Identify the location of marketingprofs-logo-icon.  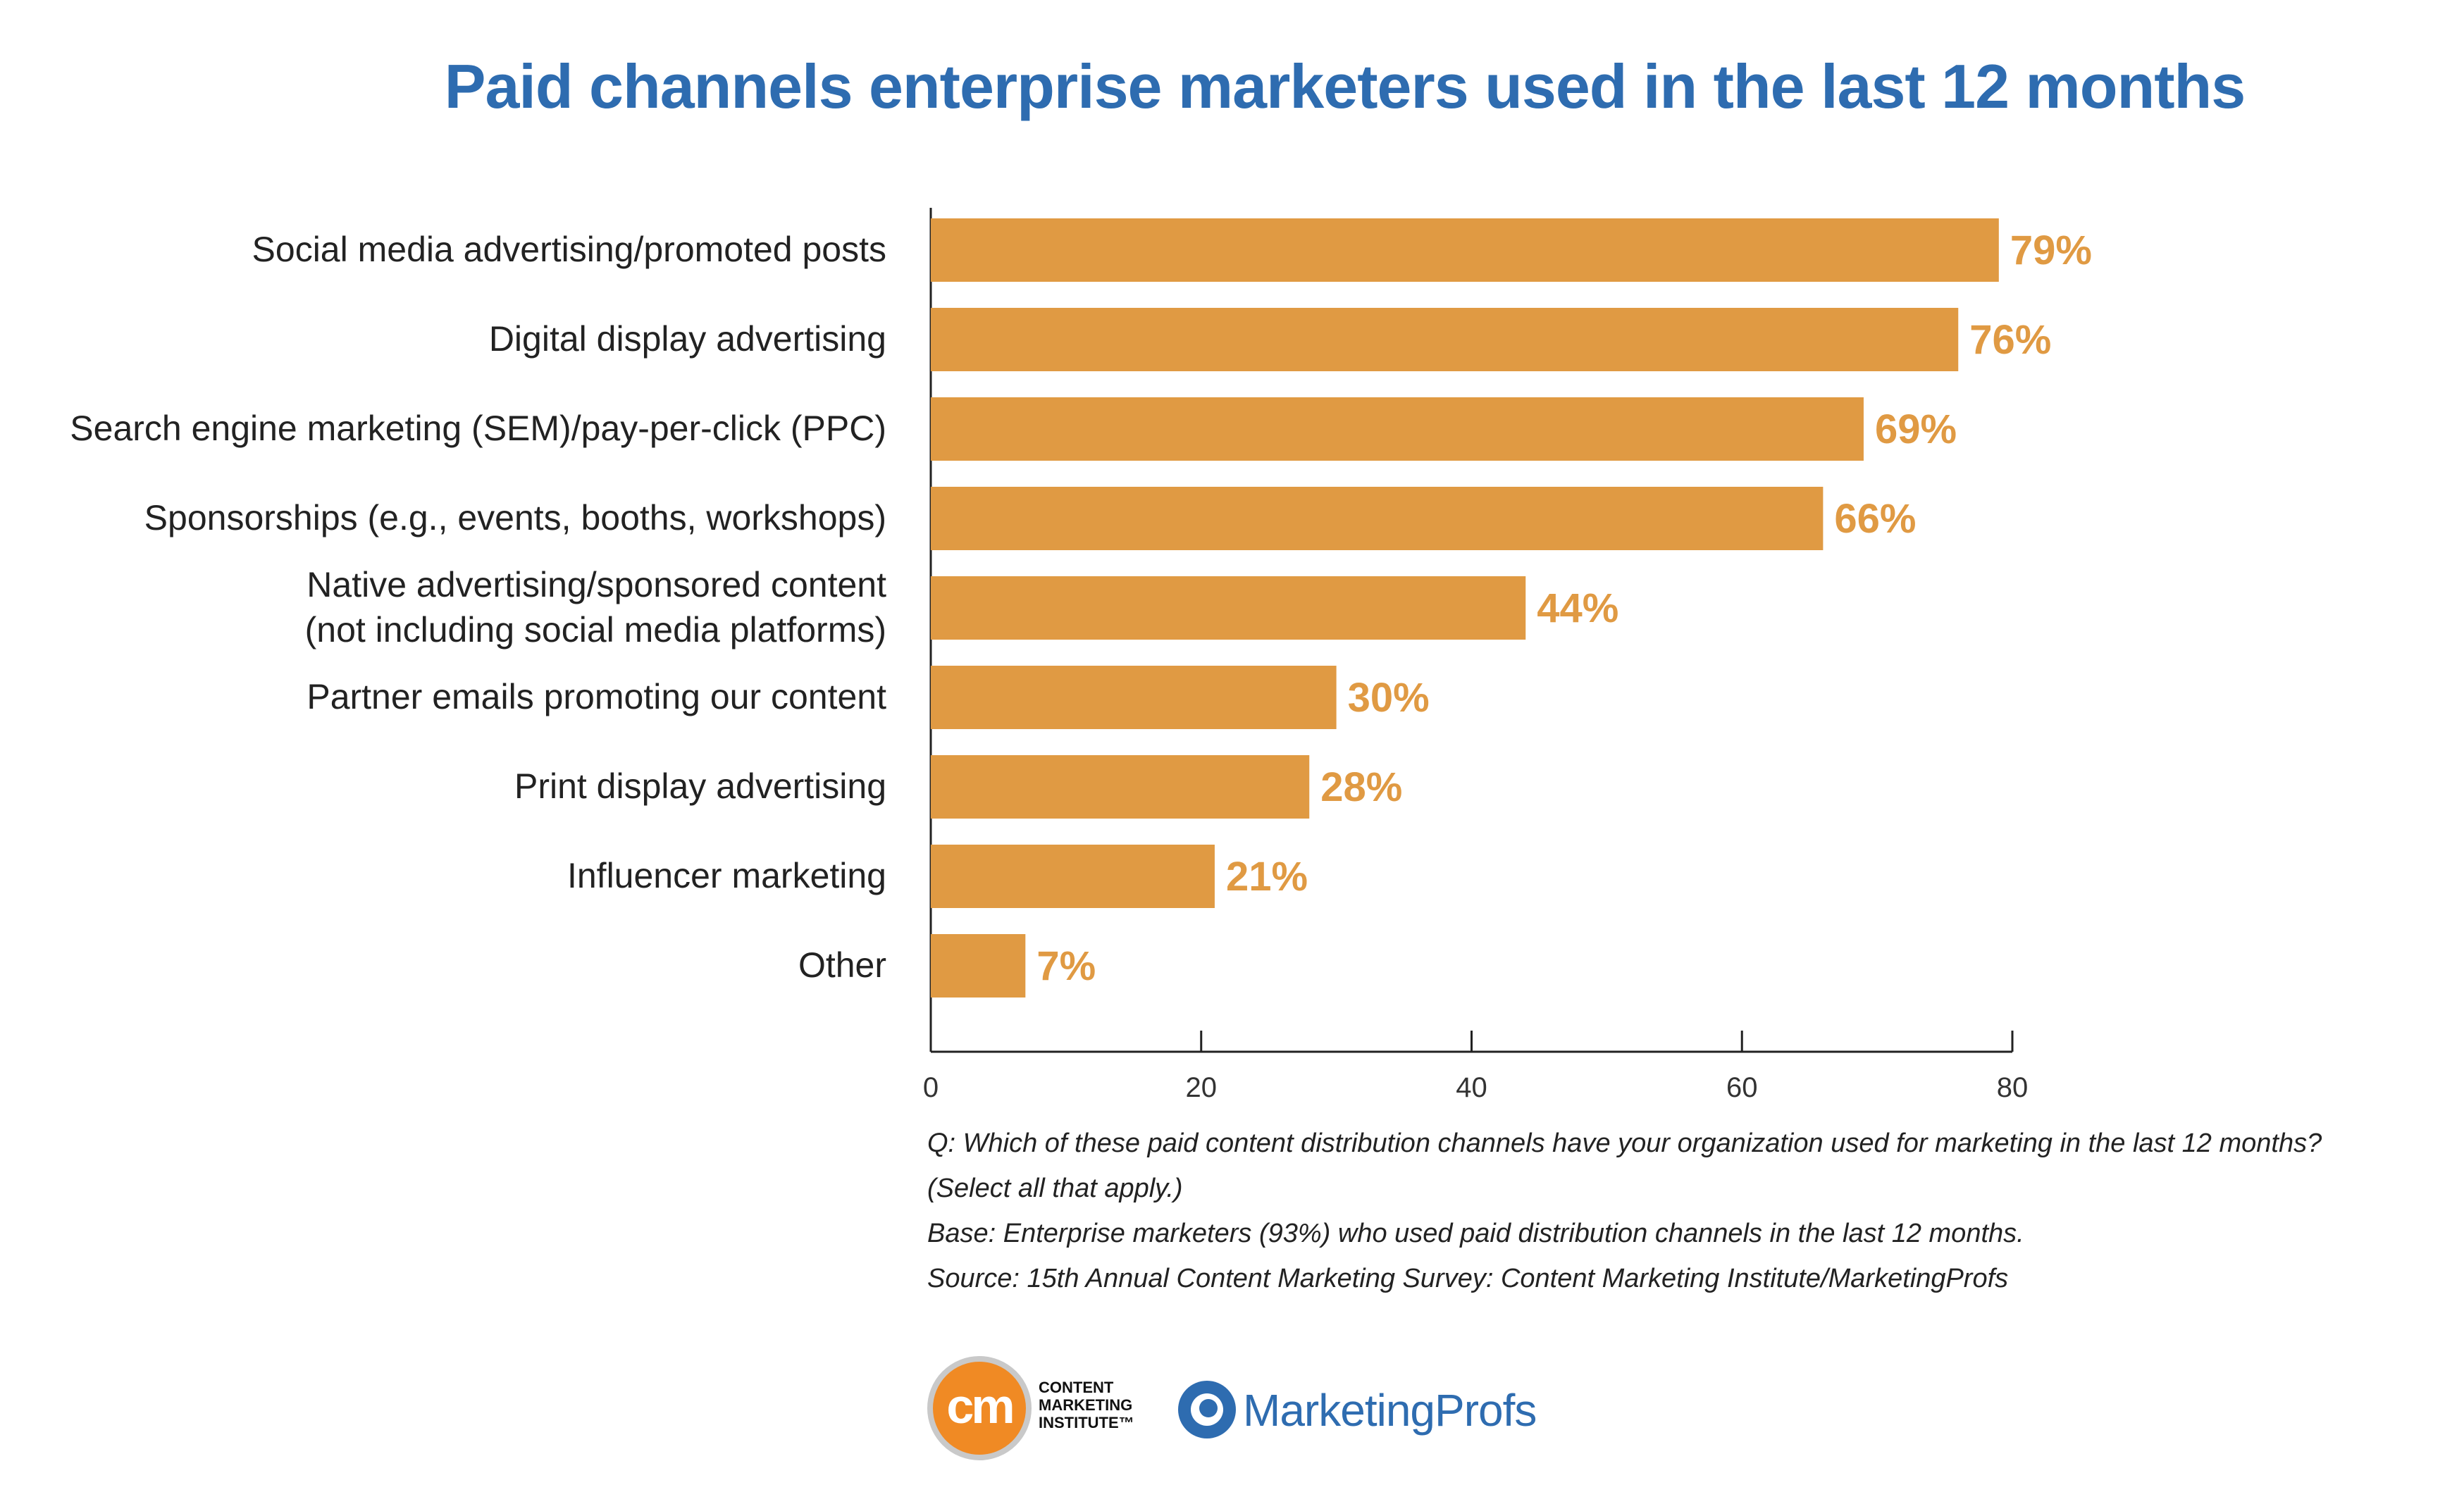
(1207, 1409).